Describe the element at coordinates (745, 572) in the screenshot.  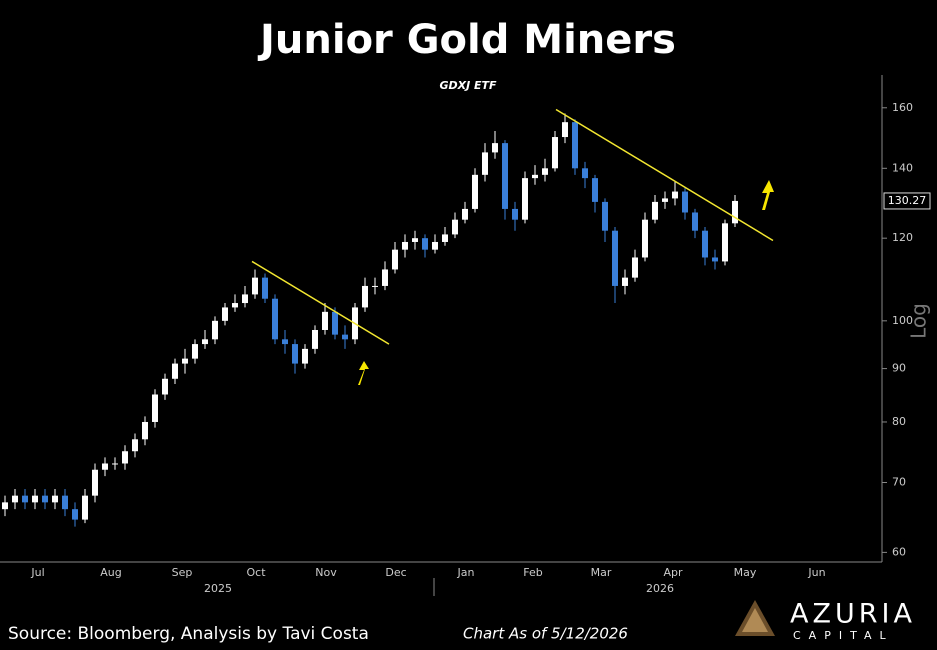
I see `x-tick-label: May` at that location.